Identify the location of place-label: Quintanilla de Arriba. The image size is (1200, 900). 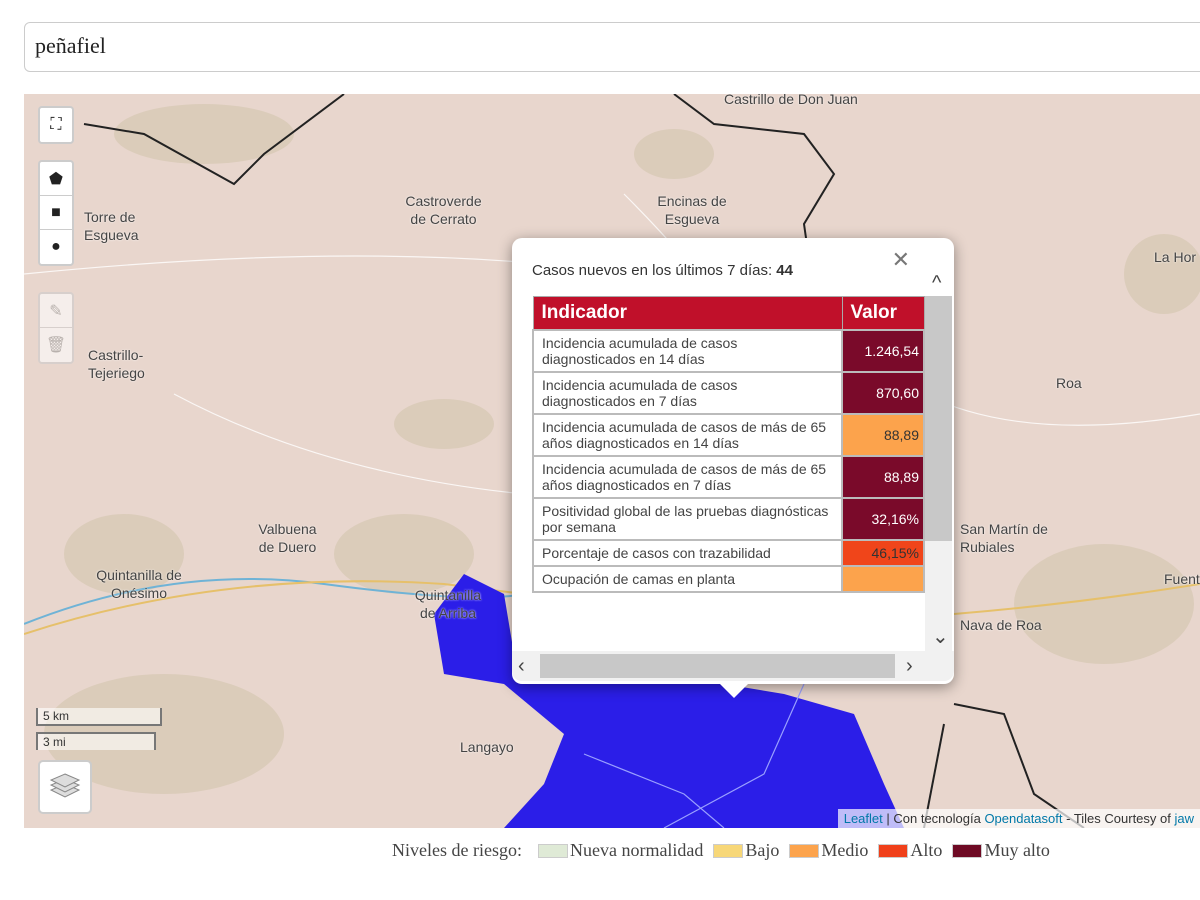
(448, 604).